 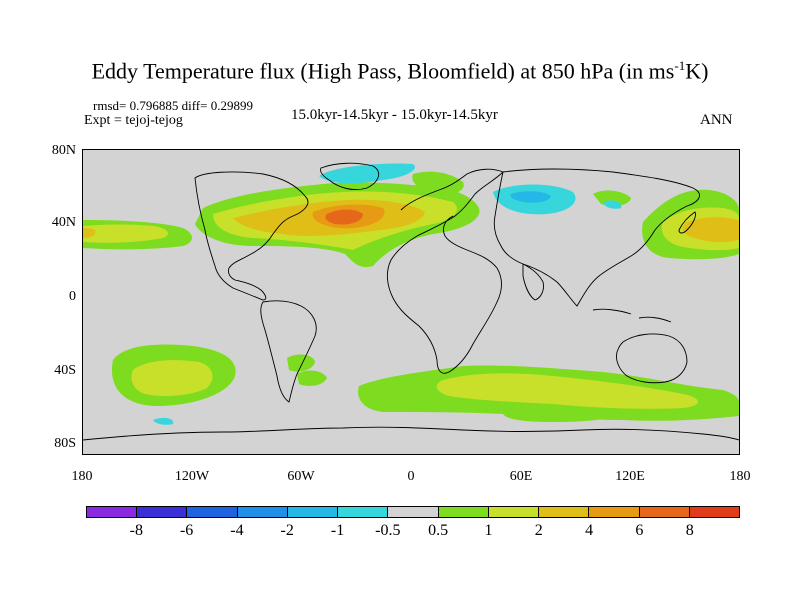 What do you see at coordinates (63, 150) in the screenshot?
I see `y-tick-label: 80N` at bounding box center [63, 150].